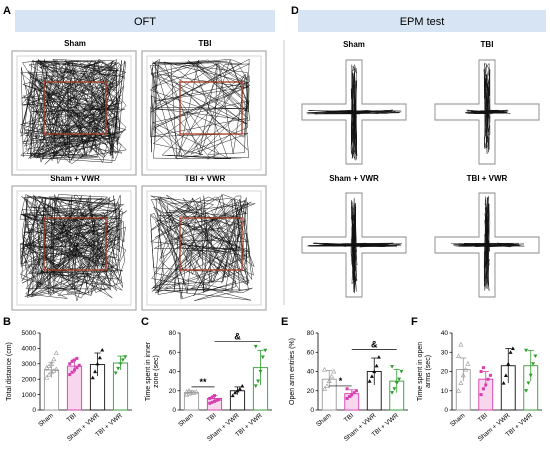  What do you see at coordinates (295, 11) in the screenshot?
I see `panel-label-d: D` at bounding box center [295, 11].